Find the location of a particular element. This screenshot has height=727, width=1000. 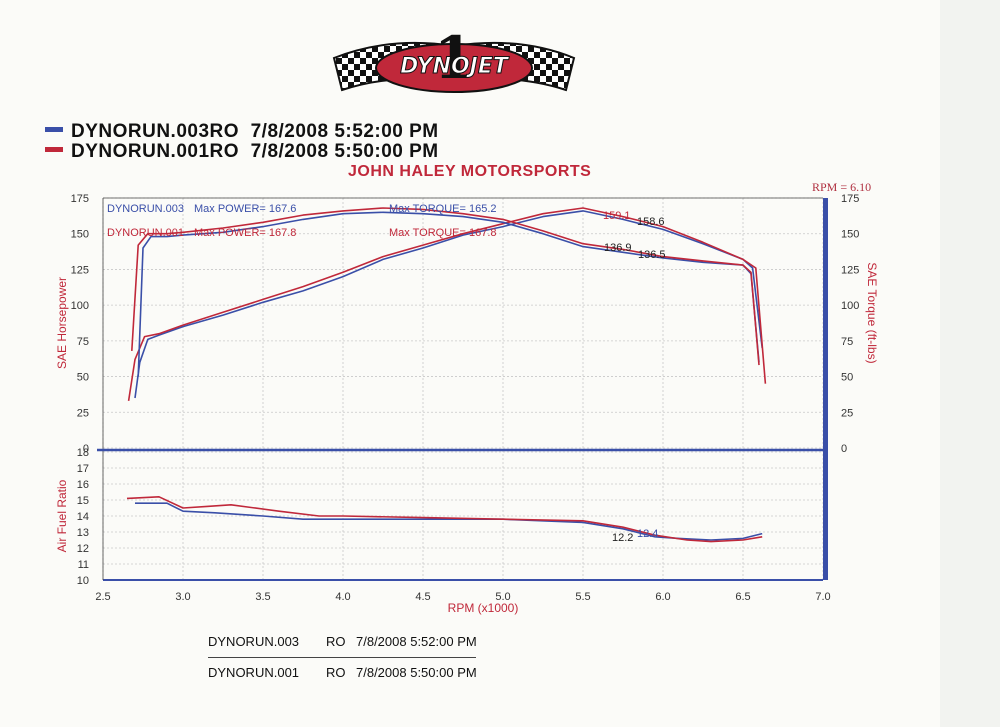

y2-tick-label: 75 is located at coordinates (847, 342).